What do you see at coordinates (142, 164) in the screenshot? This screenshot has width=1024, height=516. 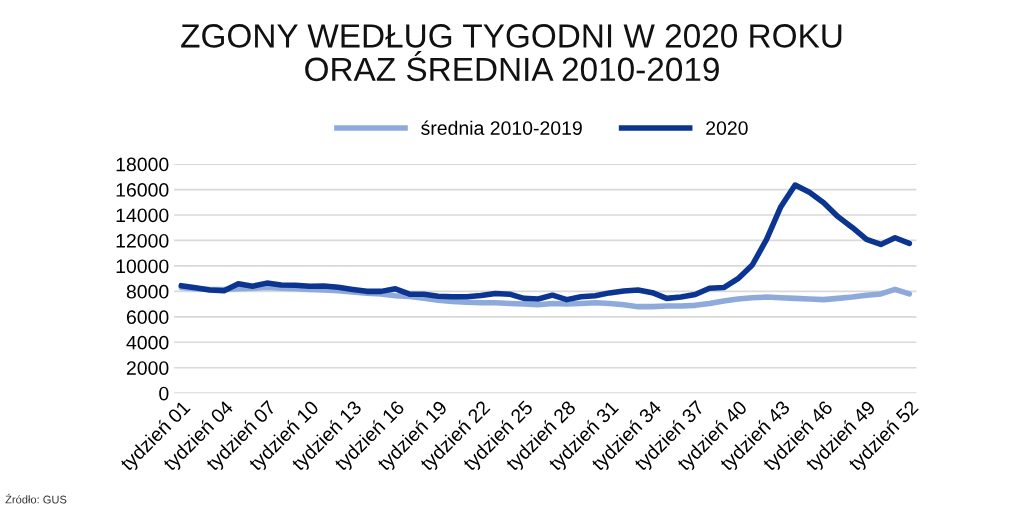 I see `y-tick-label: 18000` at bounding box center [142, 164].